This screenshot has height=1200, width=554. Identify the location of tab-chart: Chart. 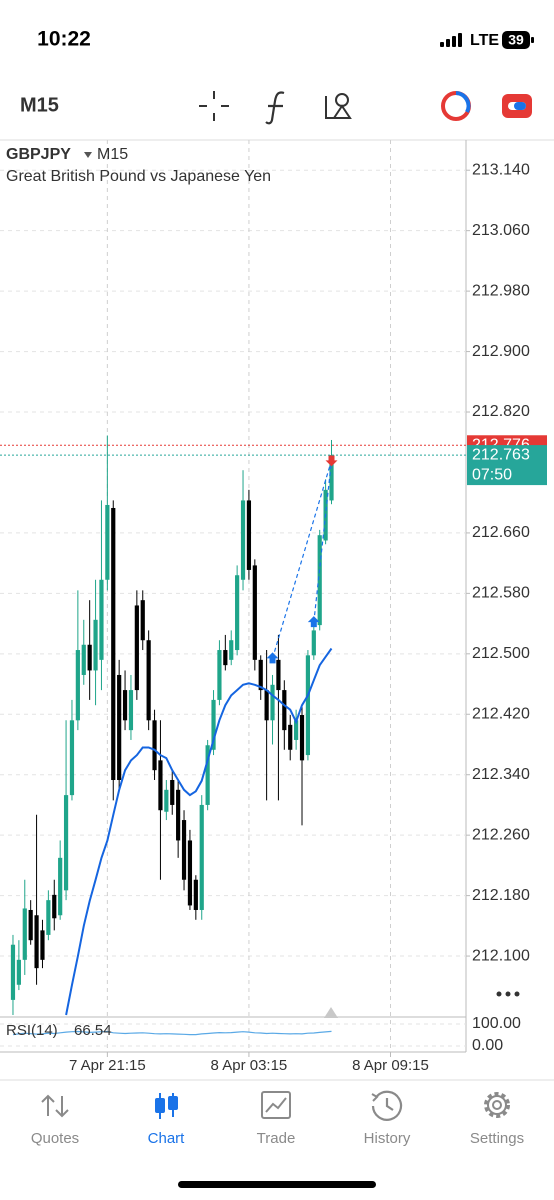
(167, 1120).